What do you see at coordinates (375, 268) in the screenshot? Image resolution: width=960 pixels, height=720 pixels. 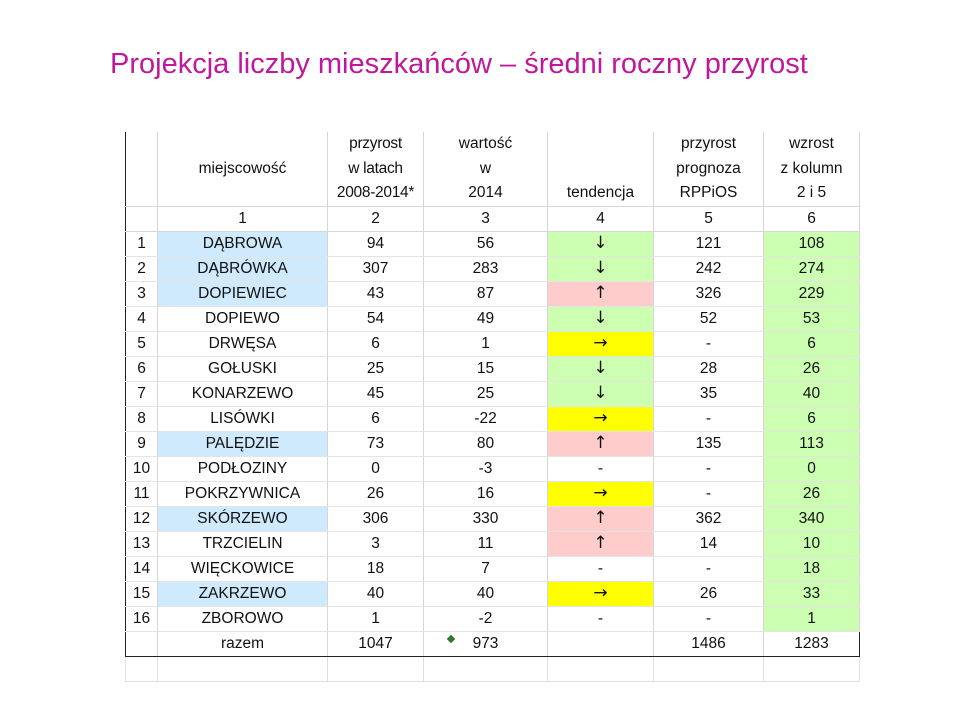 I see `growth-2008-2014: 307` at bounding box center [375, 268].